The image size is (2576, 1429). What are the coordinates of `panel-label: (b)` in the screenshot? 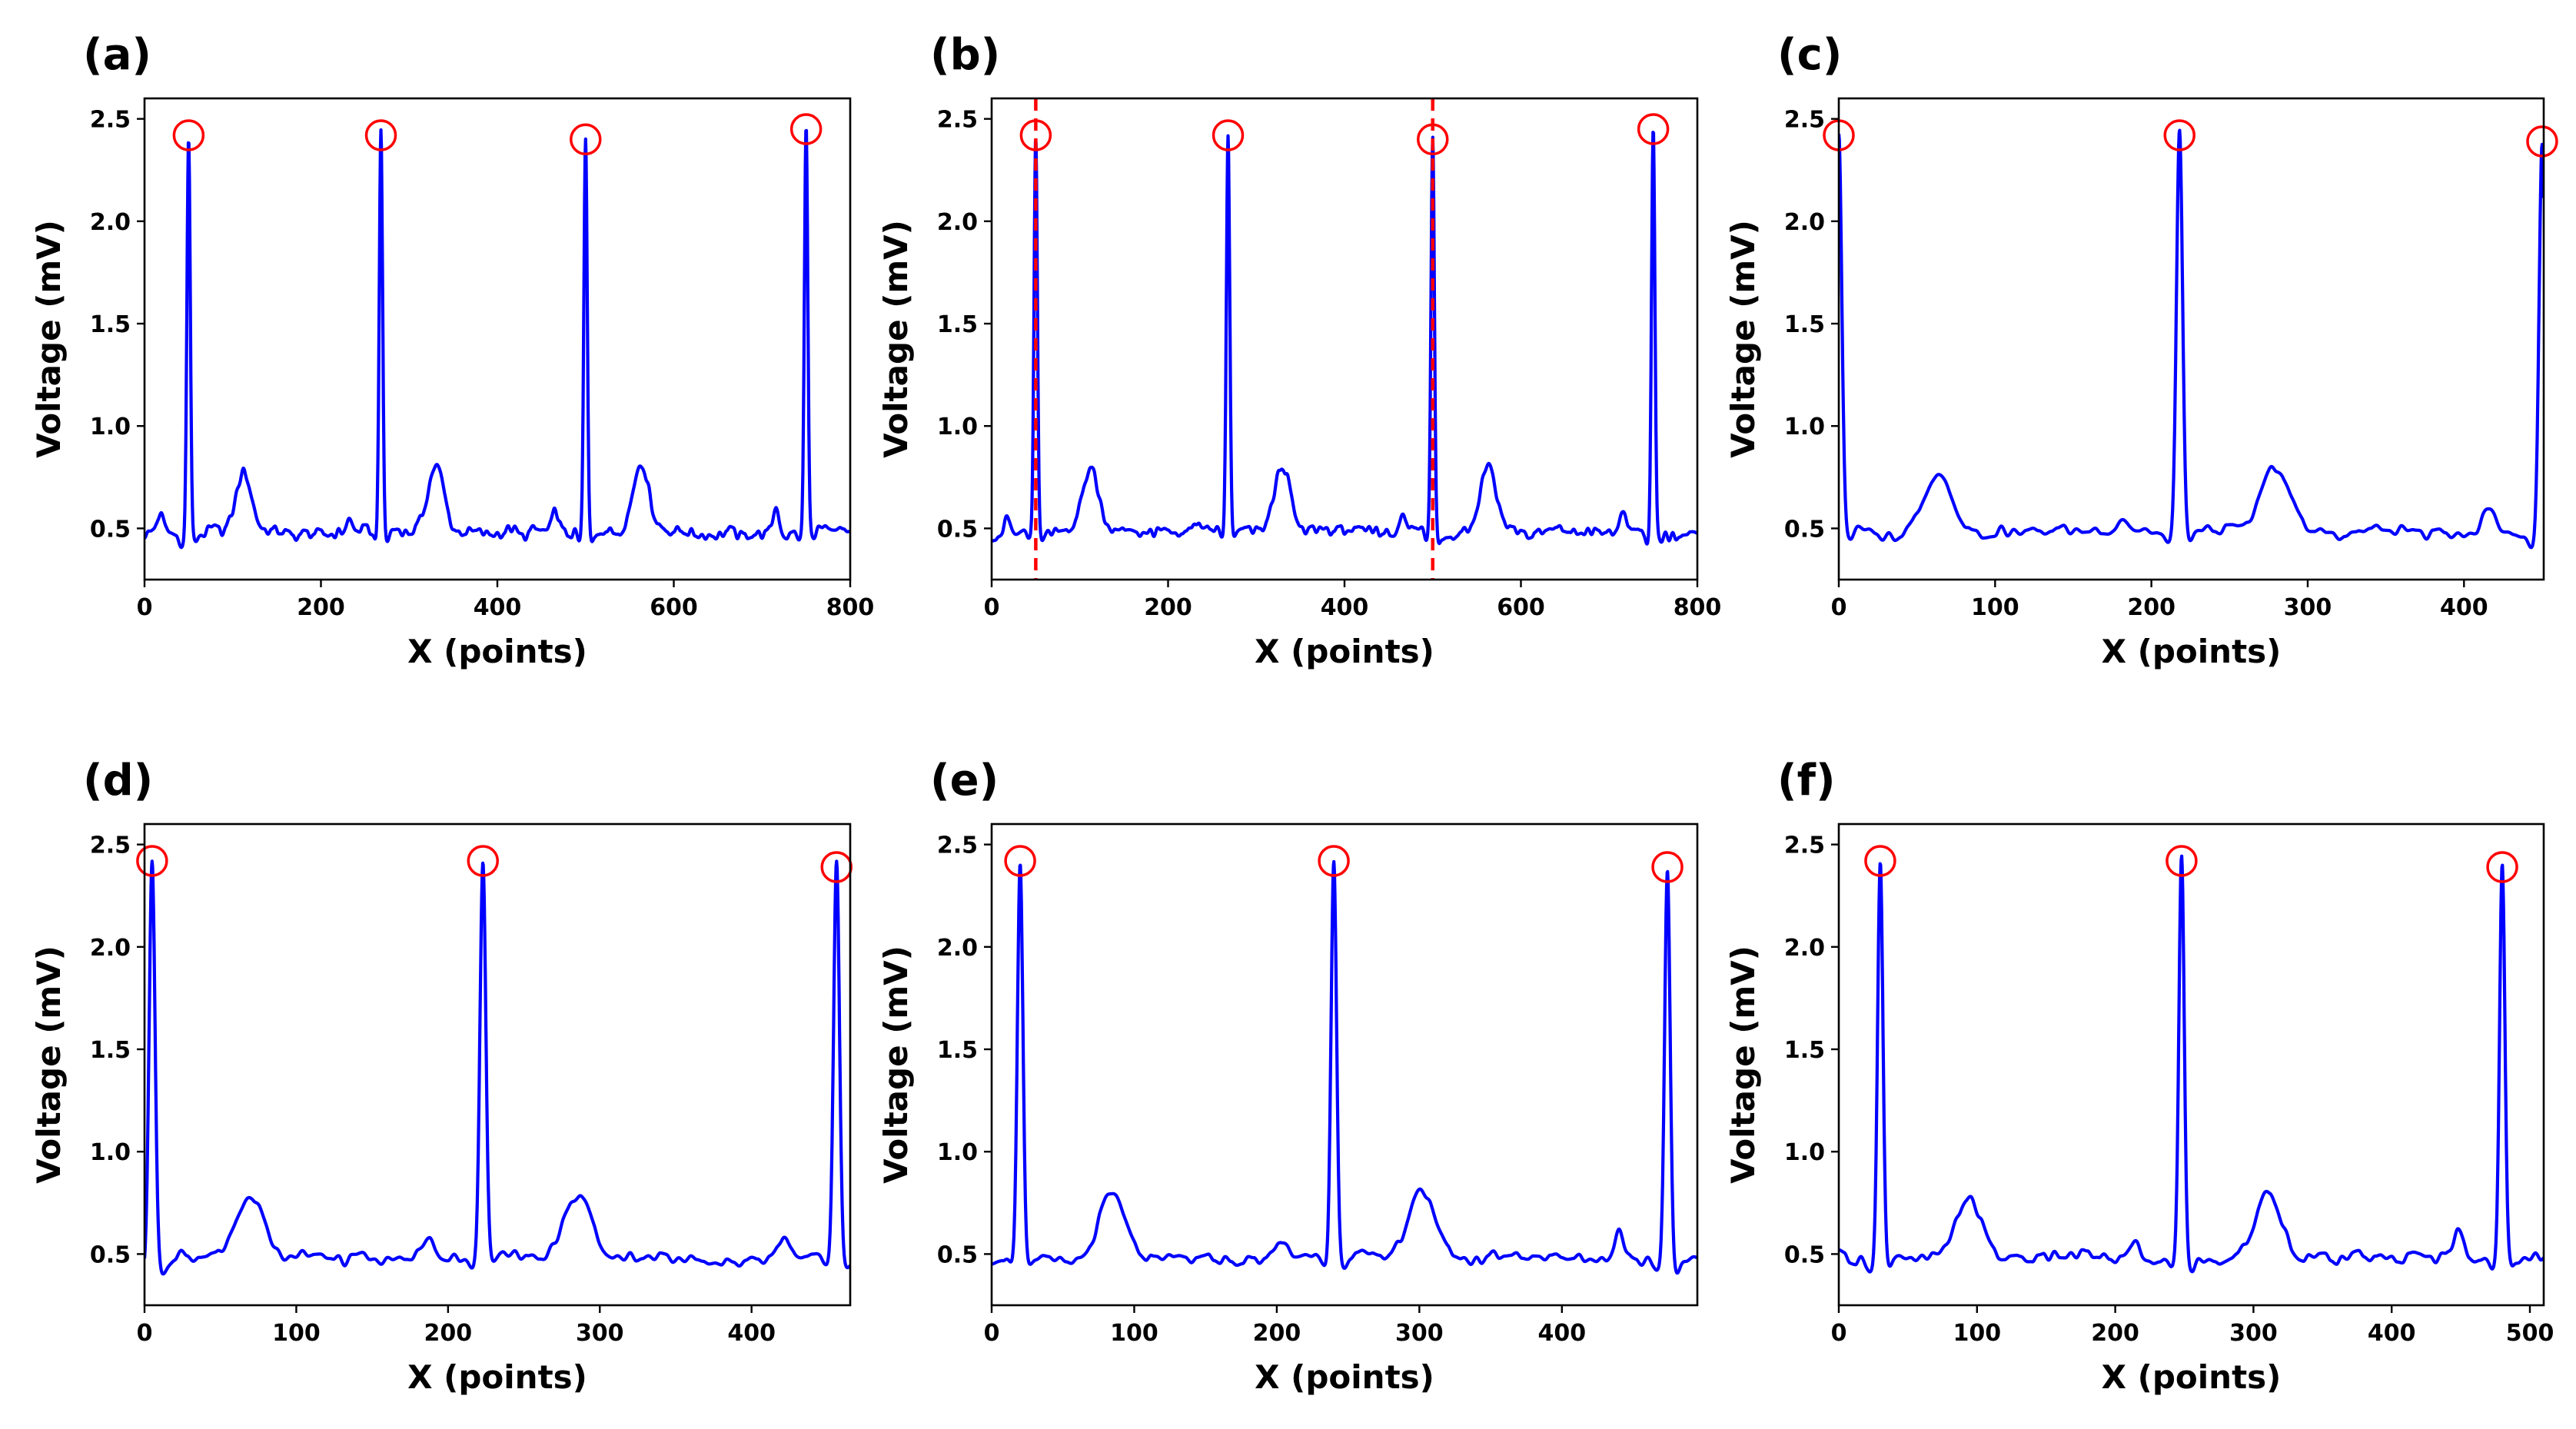 It's located at (965, 55).